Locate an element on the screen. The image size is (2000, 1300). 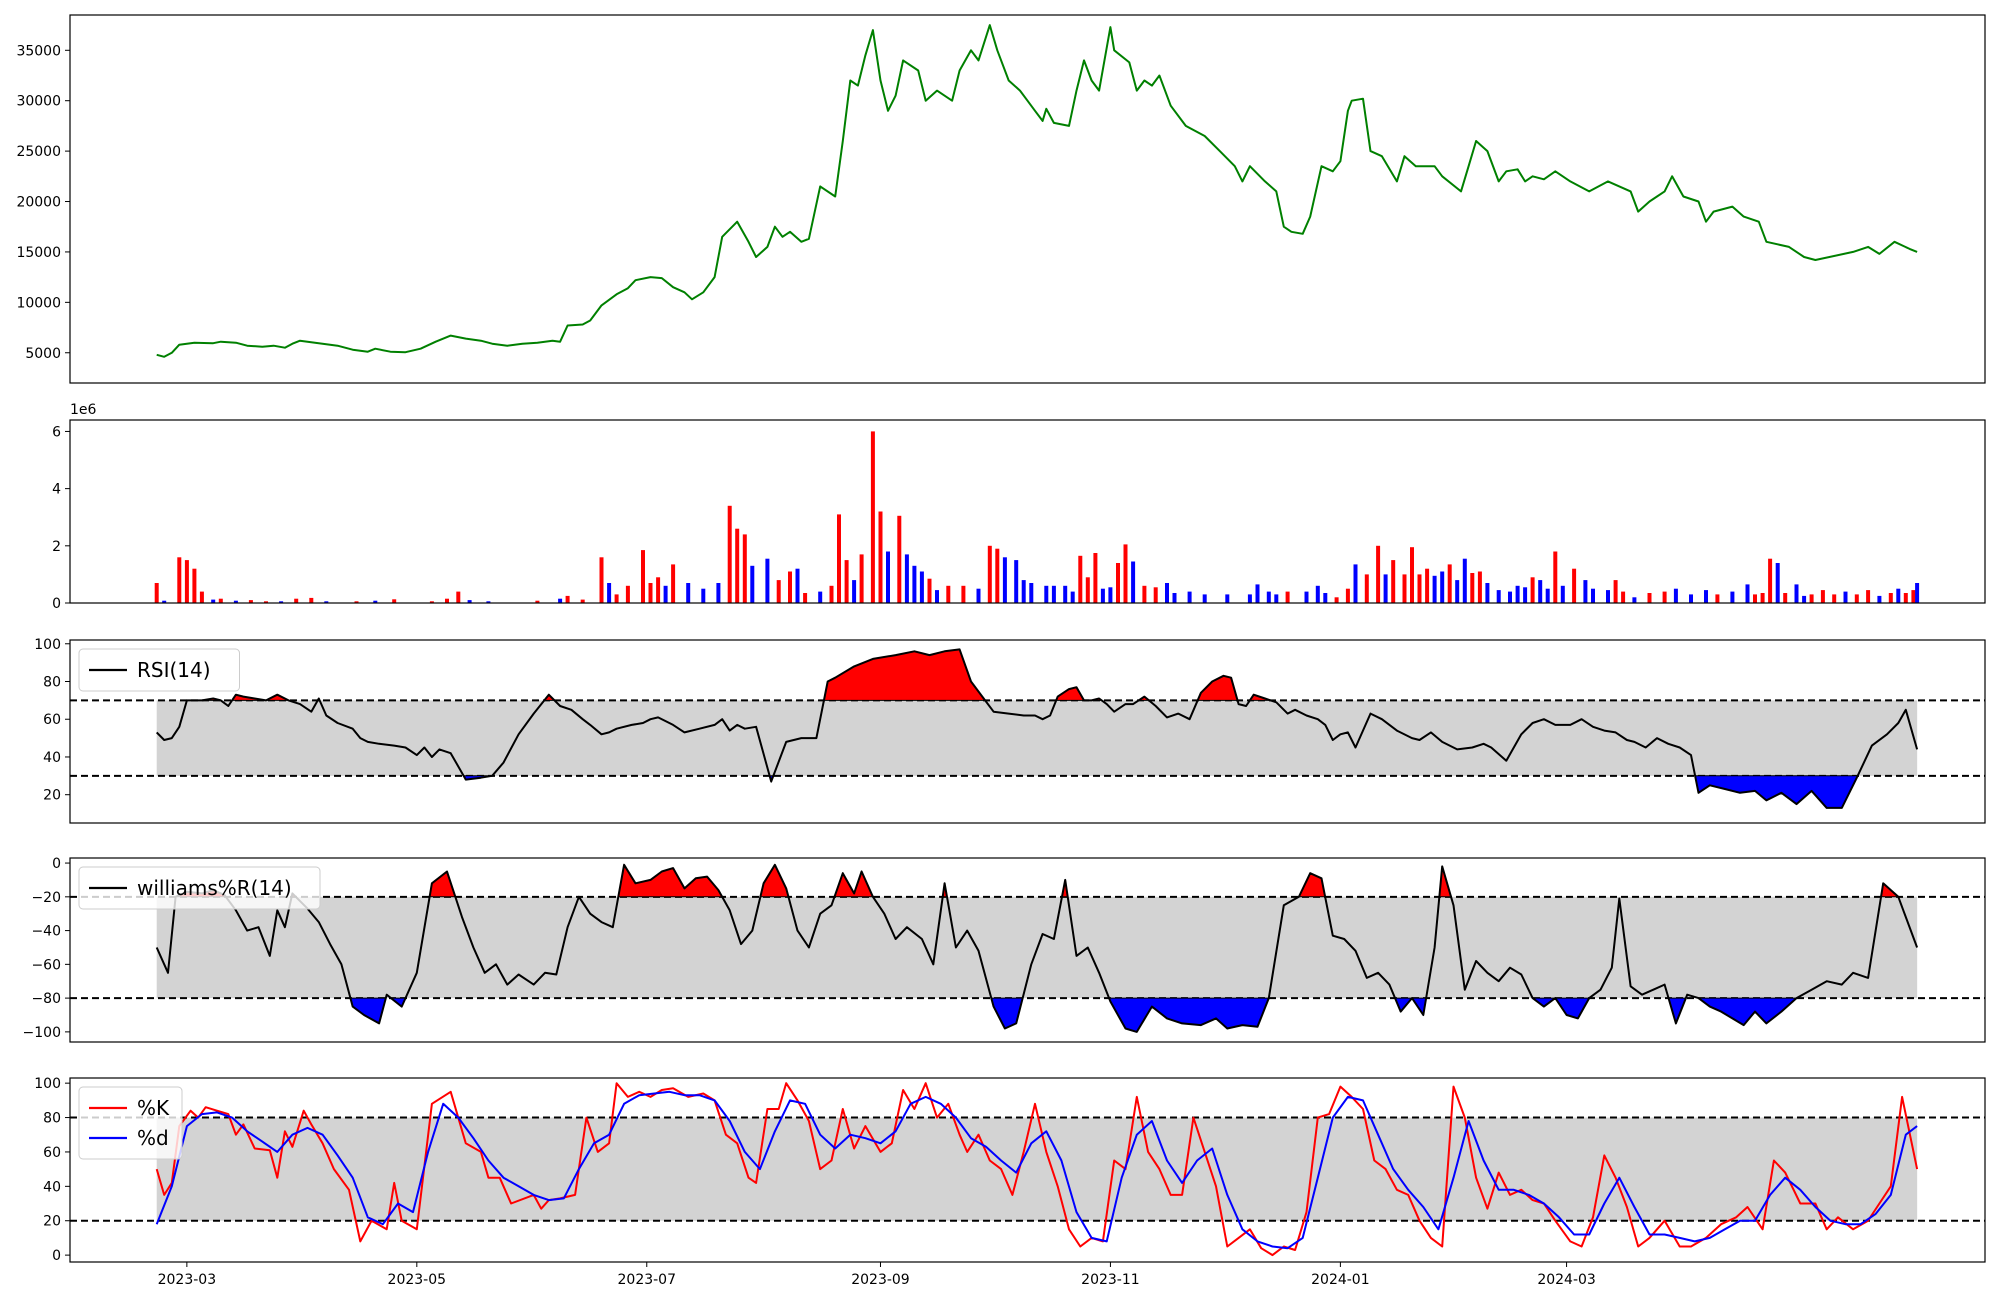
x-tick-label: 2024-03 is located at coordinates (1566, 1280).